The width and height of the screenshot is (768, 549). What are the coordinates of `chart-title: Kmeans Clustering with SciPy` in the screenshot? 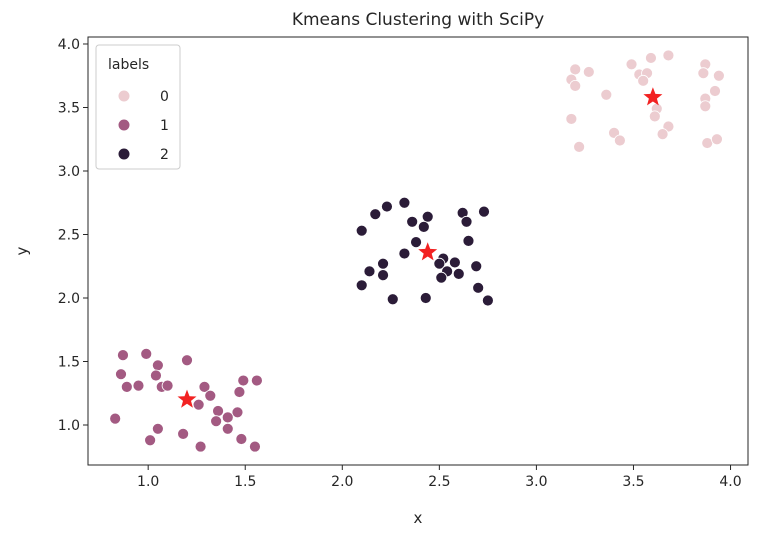 It's located at (418, 20).